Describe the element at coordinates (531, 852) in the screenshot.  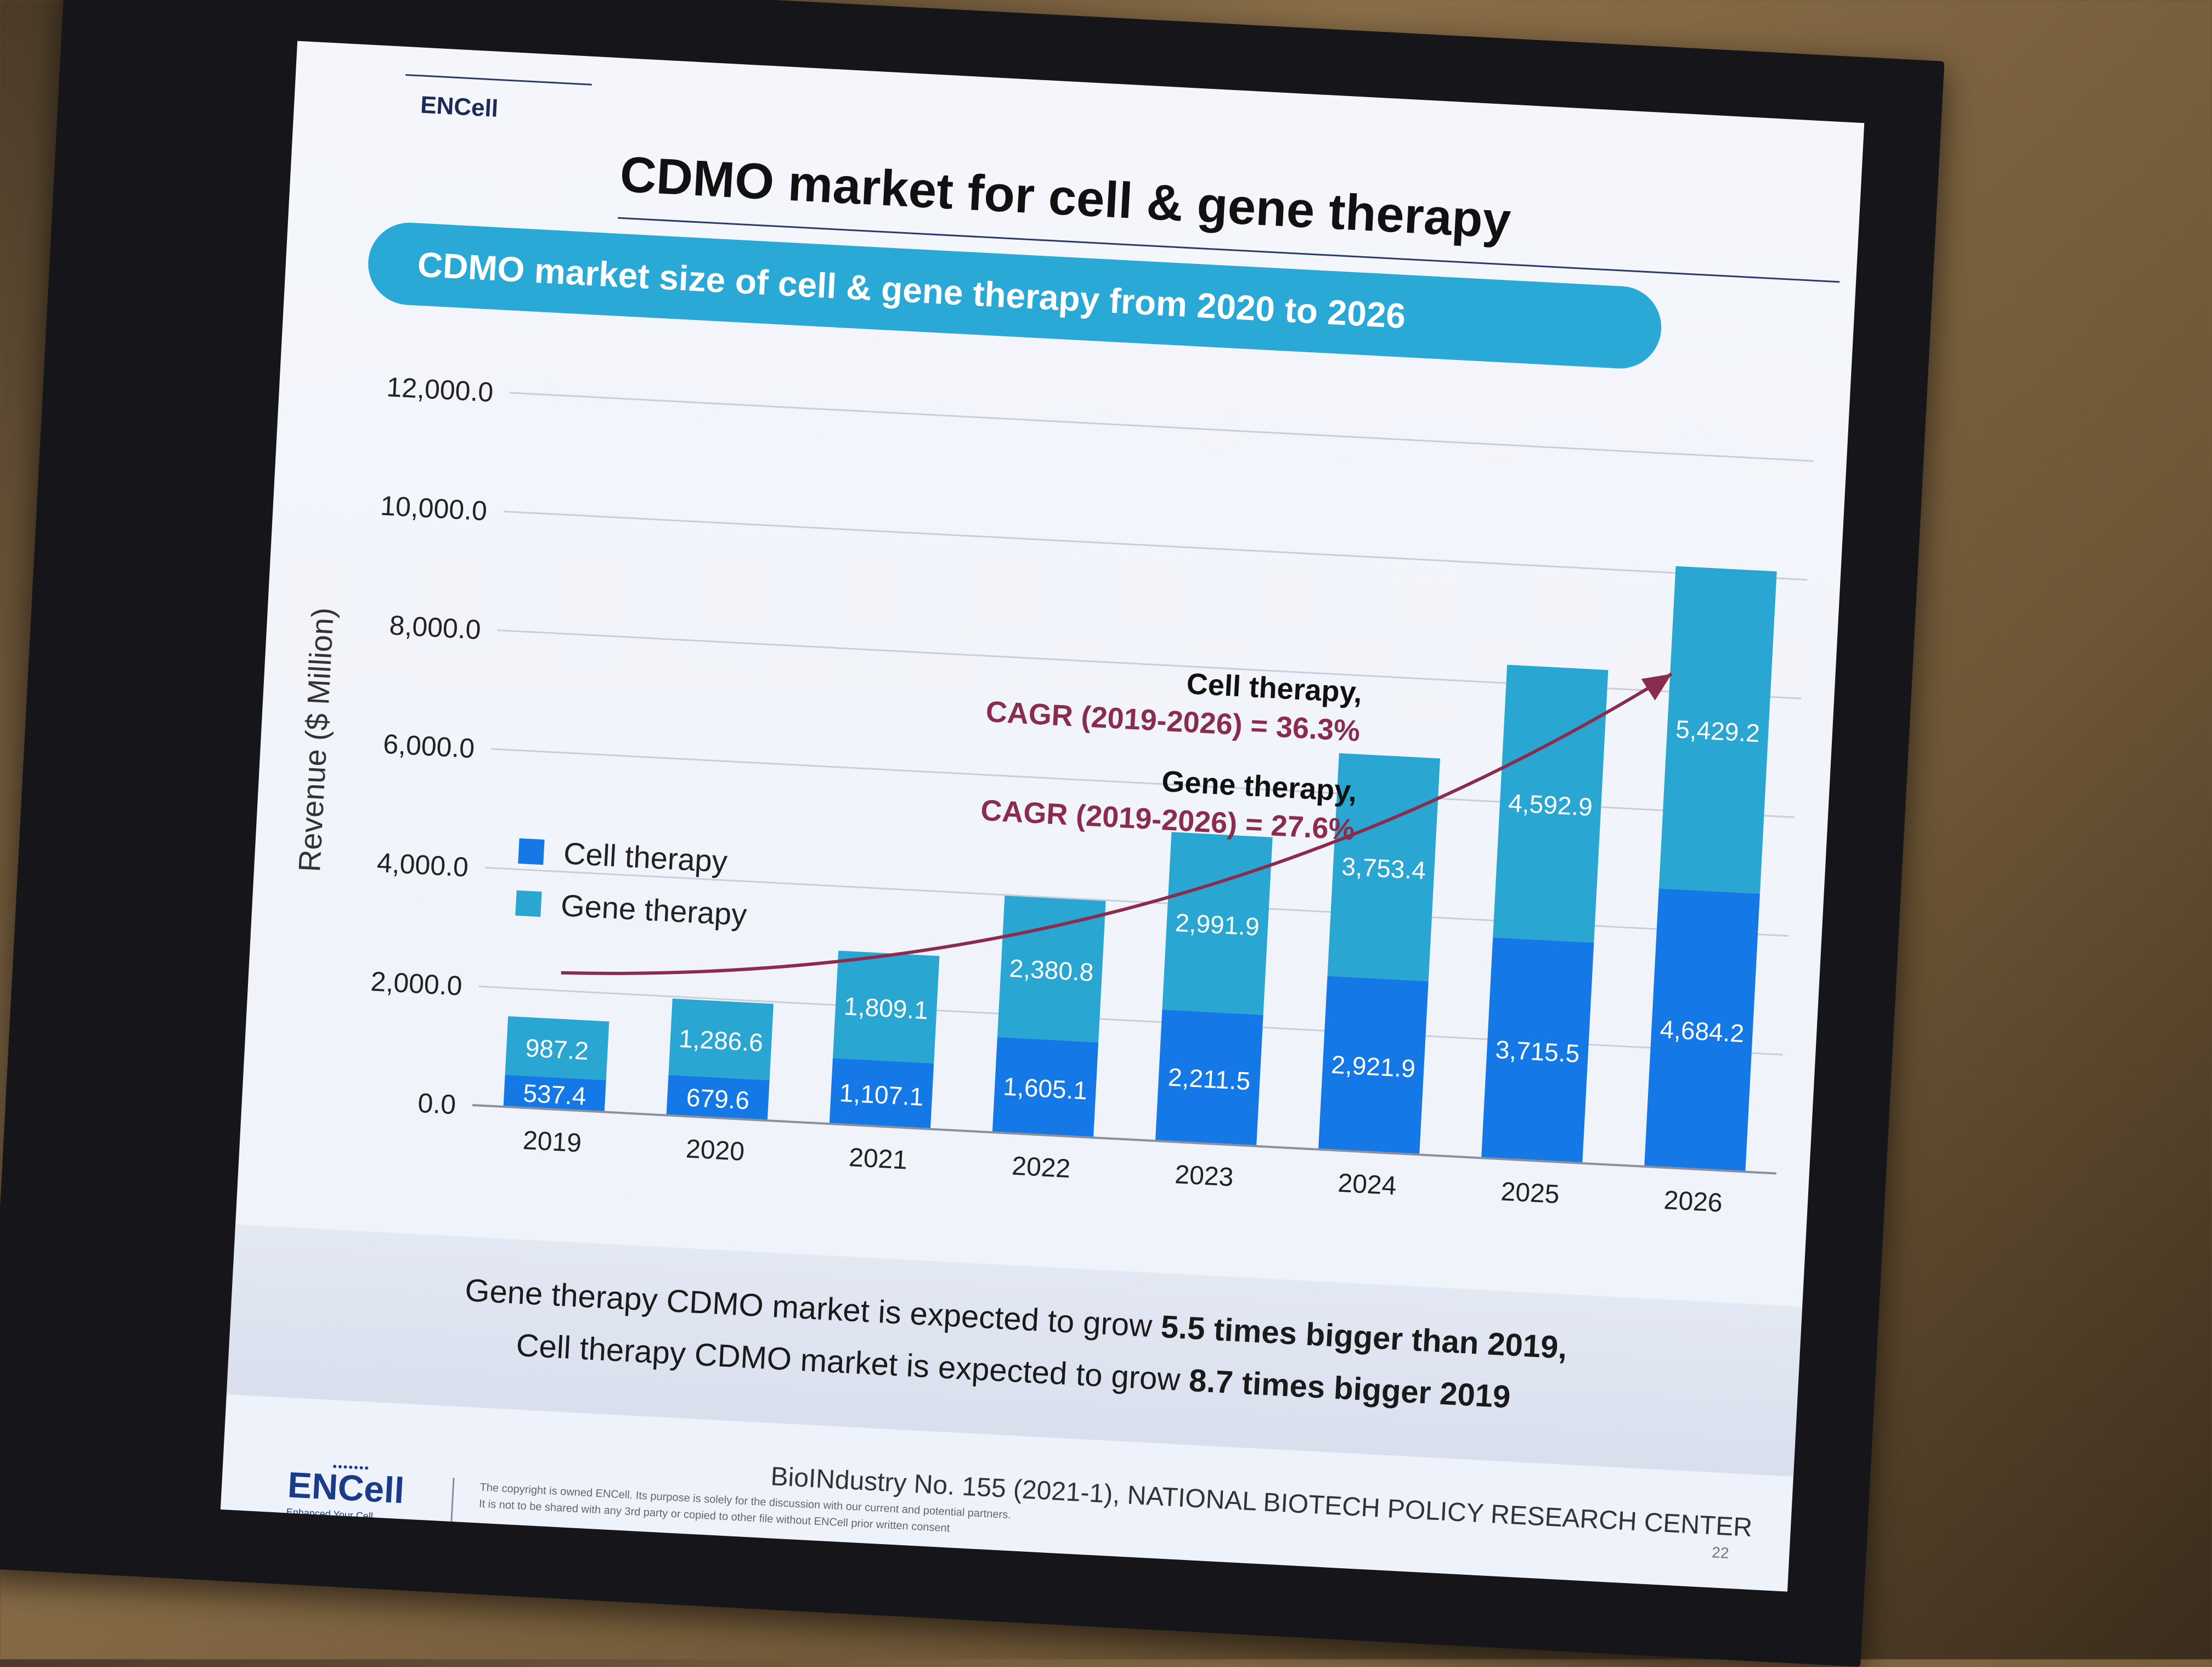
I see `legend-swatch-cell` at that location.